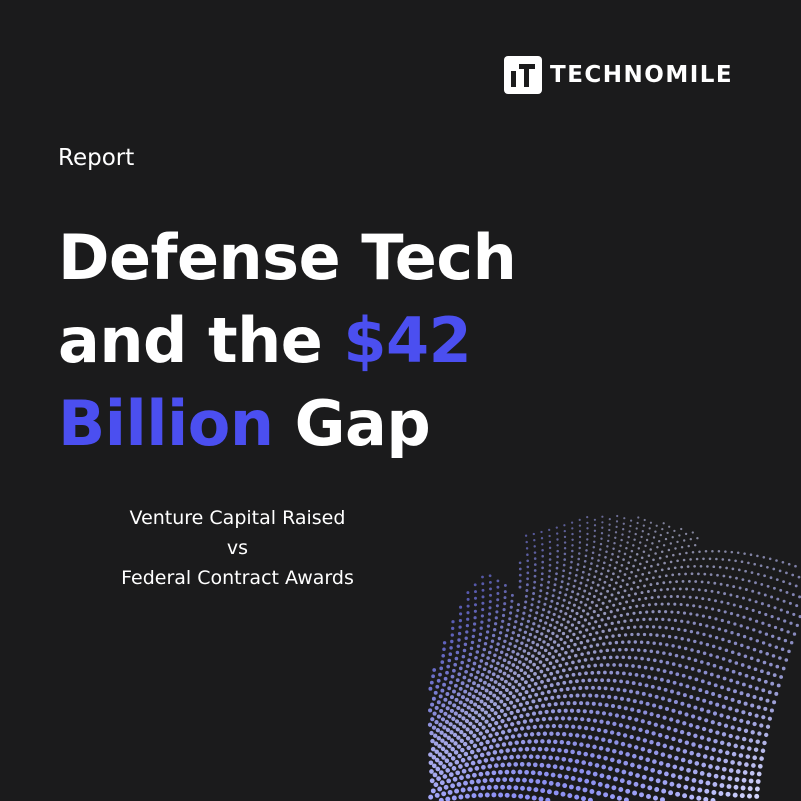 This screenshot has height=801, width=801. I want to click on title-line-2: and the $42, so click(358, 340).